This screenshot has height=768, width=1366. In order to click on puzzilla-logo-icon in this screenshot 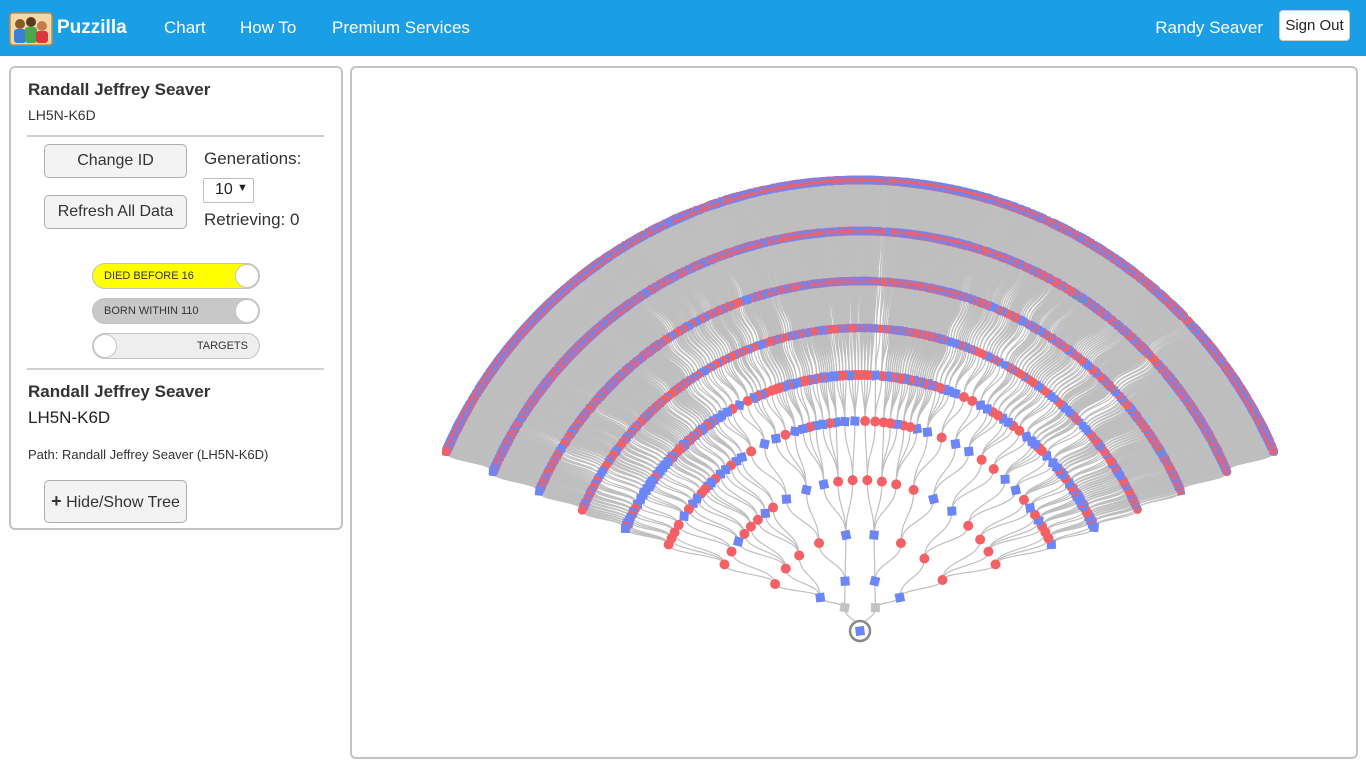, I will do `click(31, 29)`.